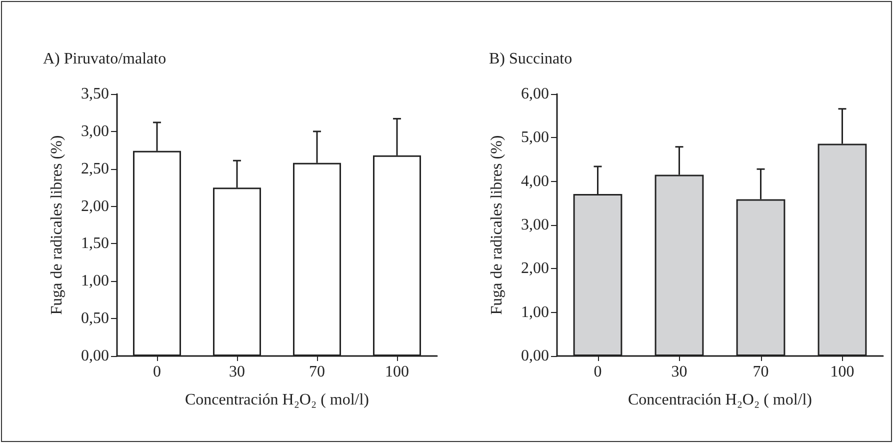 Image resolution: width=893 pixels, height=443 pixels. Describe the element at coordinates (95, 94) in the screenshot. I see `y-tick-label: 3,50` at that location.